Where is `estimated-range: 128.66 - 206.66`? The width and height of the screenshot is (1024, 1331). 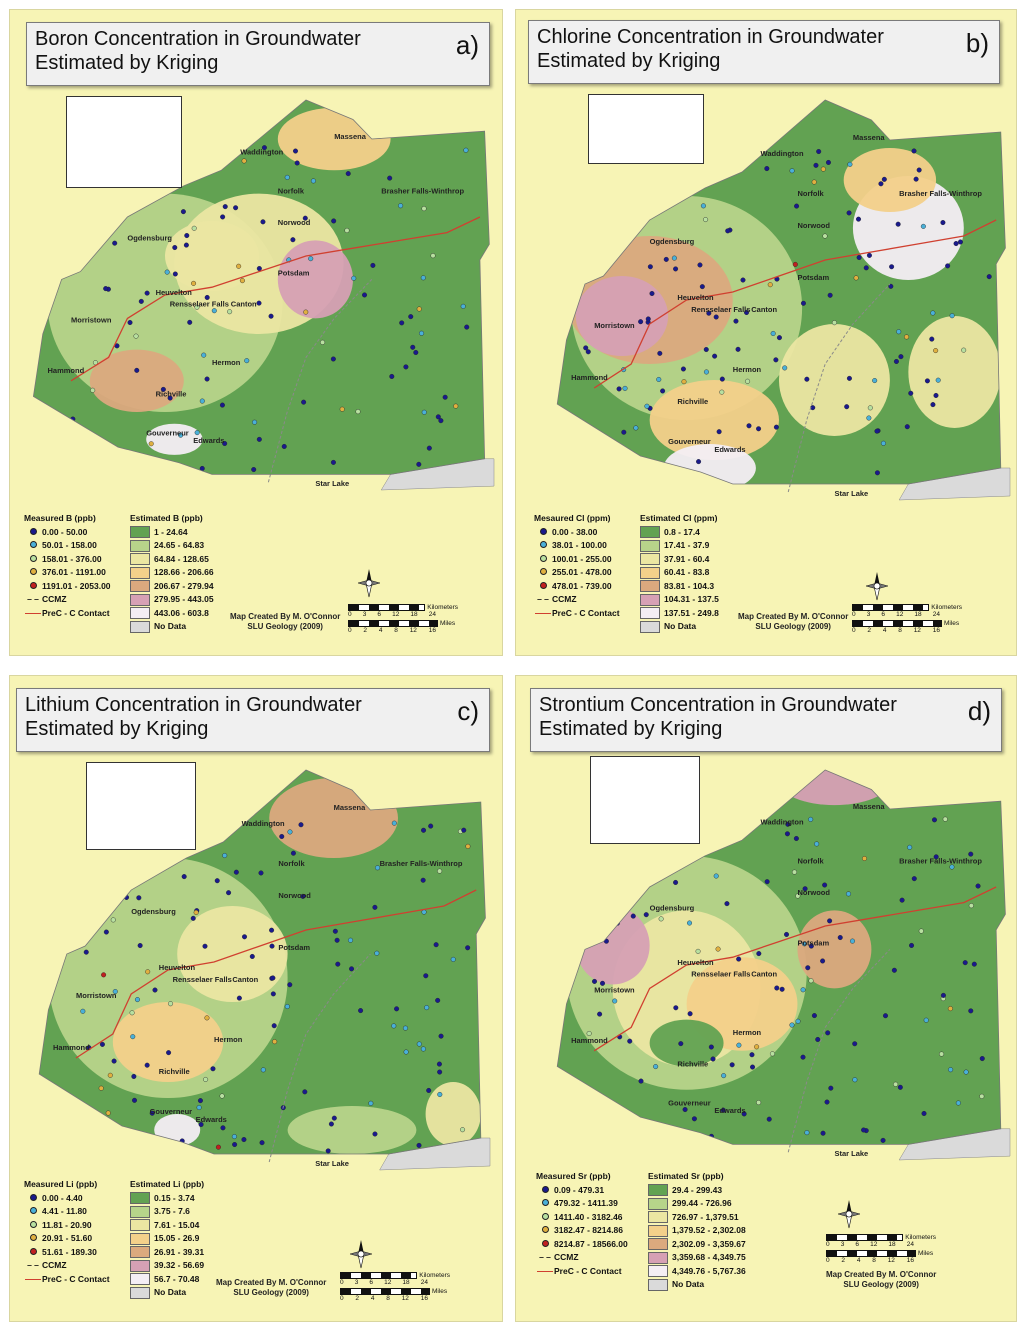
estimated-range: 128.66 - 206.66 is located at coordinates (184, 572).